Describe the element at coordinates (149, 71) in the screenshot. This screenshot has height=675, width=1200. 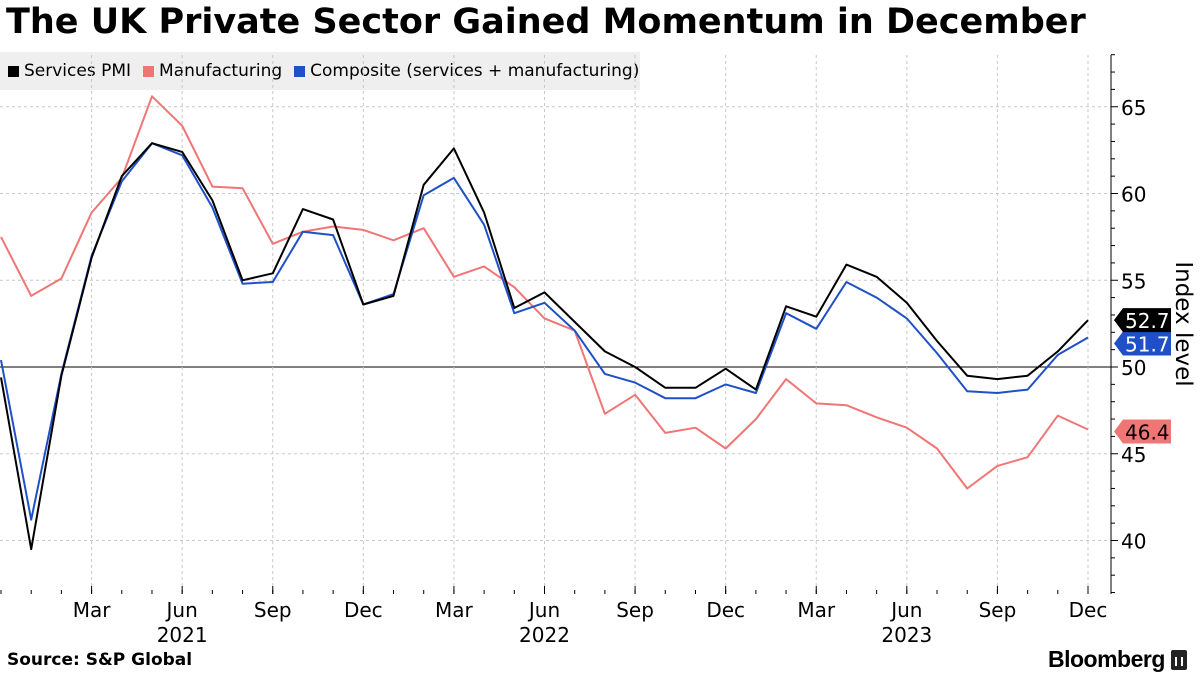
I see `legend-swatch-manufacturing` at that location.